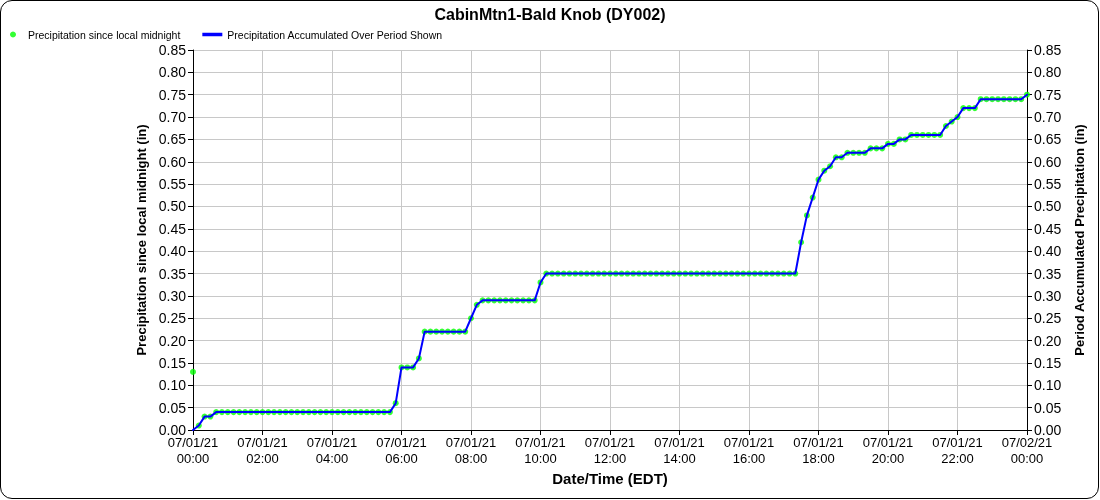 This screenshot has height=500, width=1100. Describe the element at coordinates (957, 450) in the screenshot. I see `x-tick-label: 07/01/21 22:00` at that location.